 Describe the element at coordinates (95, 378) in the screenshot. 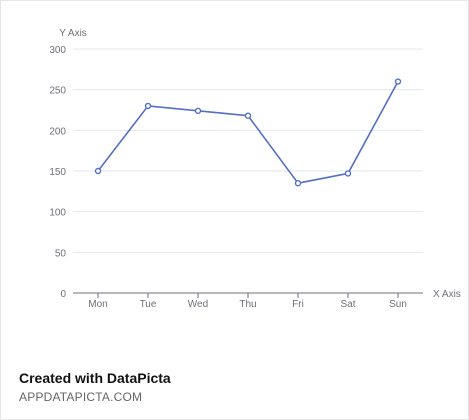

I see `footer-title: Created with DataPicta` at that location.